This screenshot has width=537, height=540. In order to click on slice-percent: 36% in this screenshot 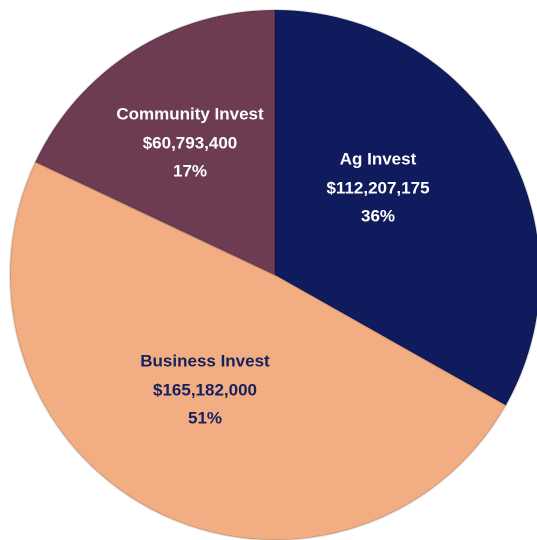, I will do `click(378, 215)`.